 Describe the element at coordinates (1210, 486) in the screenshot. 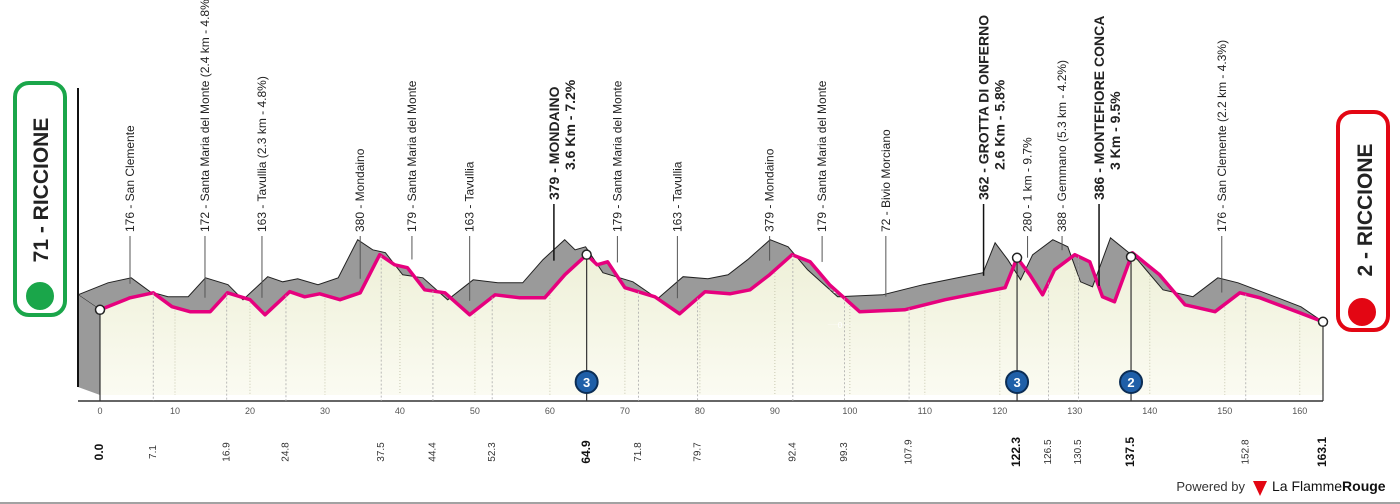

I see `powered-by: Powered by` at that location.